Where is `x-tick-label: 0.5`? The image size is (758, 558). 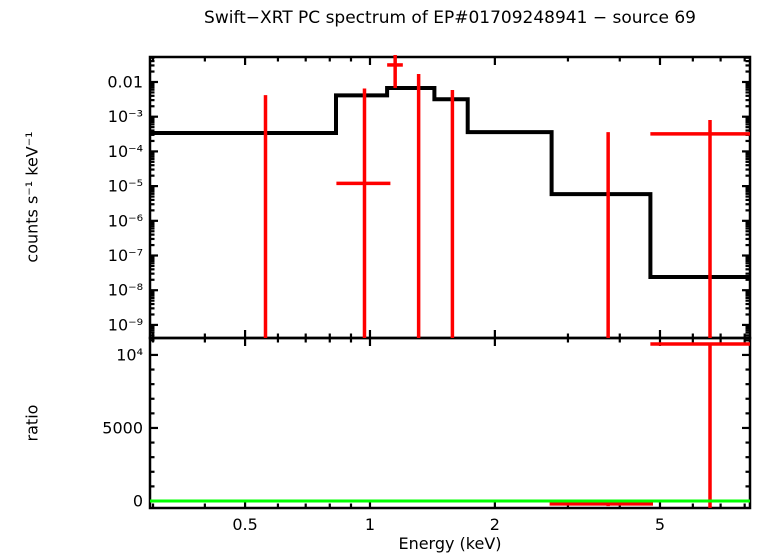 x-tick-label: 0.5 is located at coordinates (244, 524).